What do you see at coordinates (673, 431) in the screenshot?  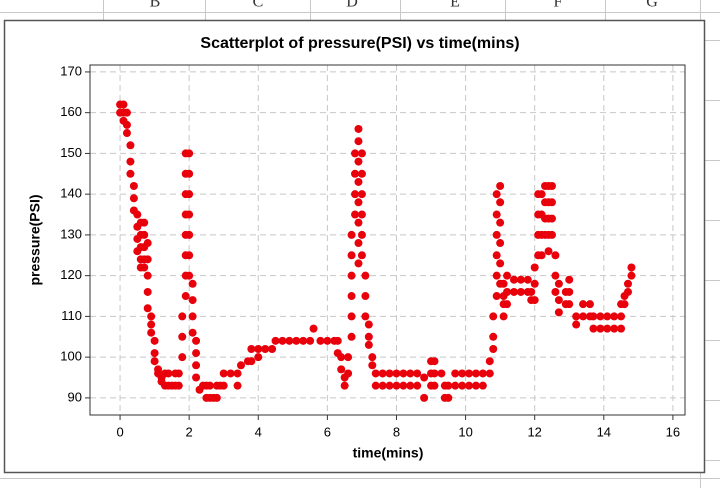 I see `x-tick-label: 16` at bounding box center [673, 431].